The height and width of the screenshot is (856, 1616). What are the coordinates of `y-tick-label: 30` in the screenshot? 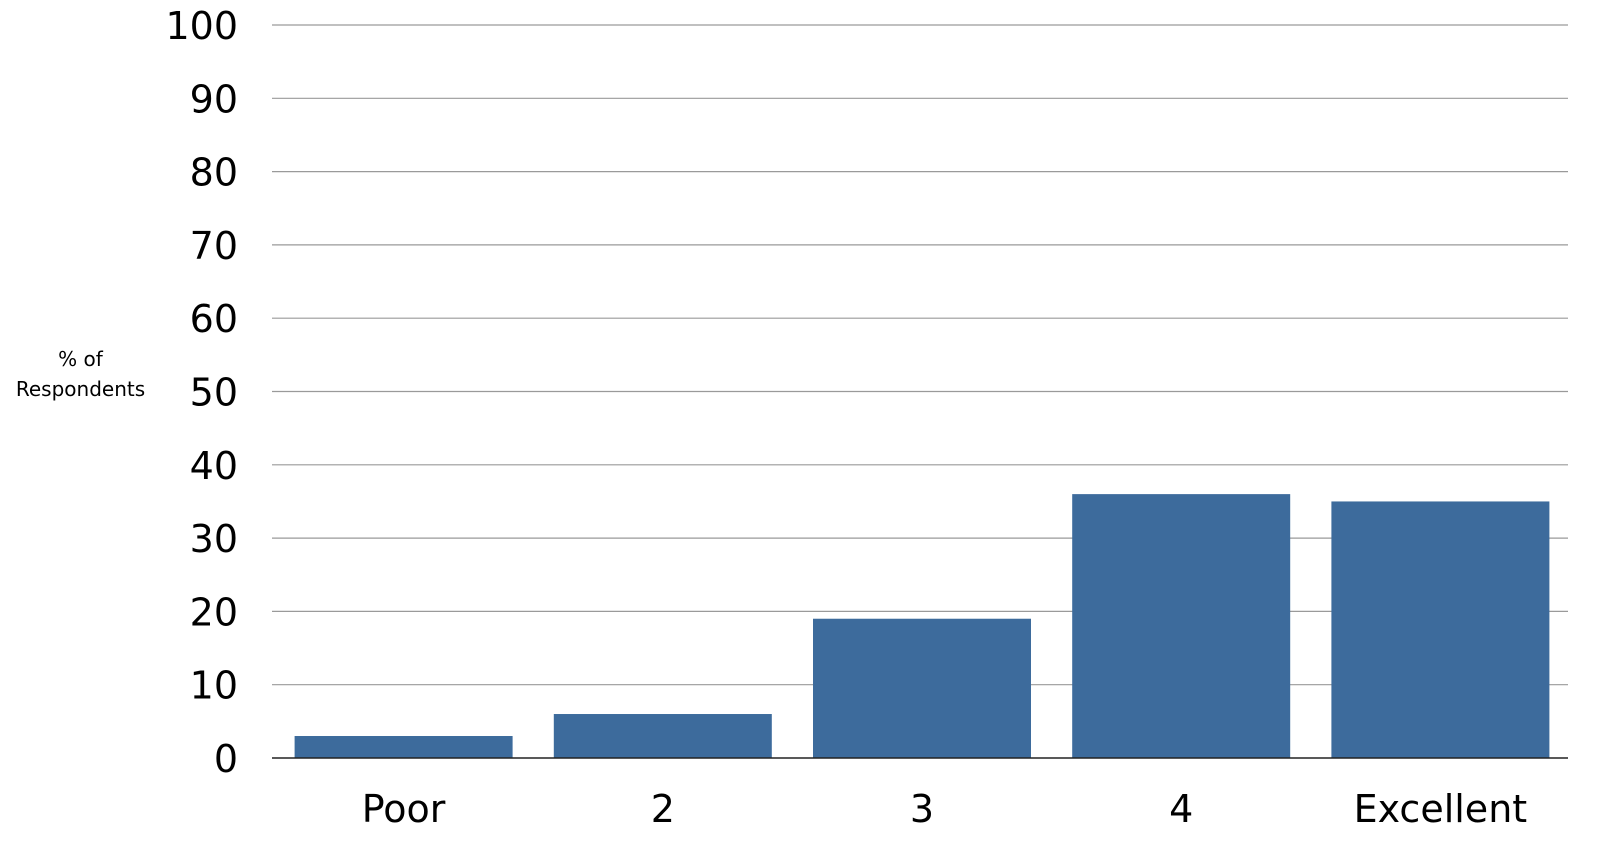 It's located at (214, 539).